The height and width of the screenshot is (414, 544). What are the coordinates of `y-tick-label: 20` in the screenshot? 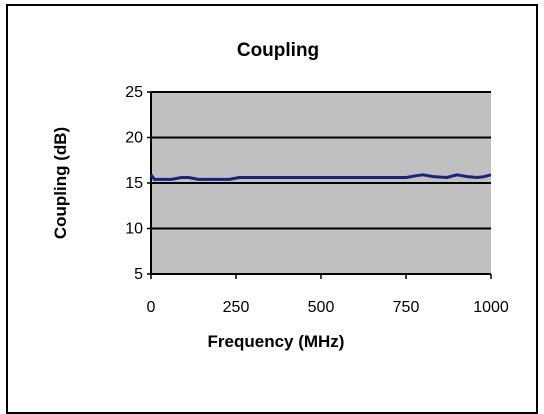 It's located at (134, 138).